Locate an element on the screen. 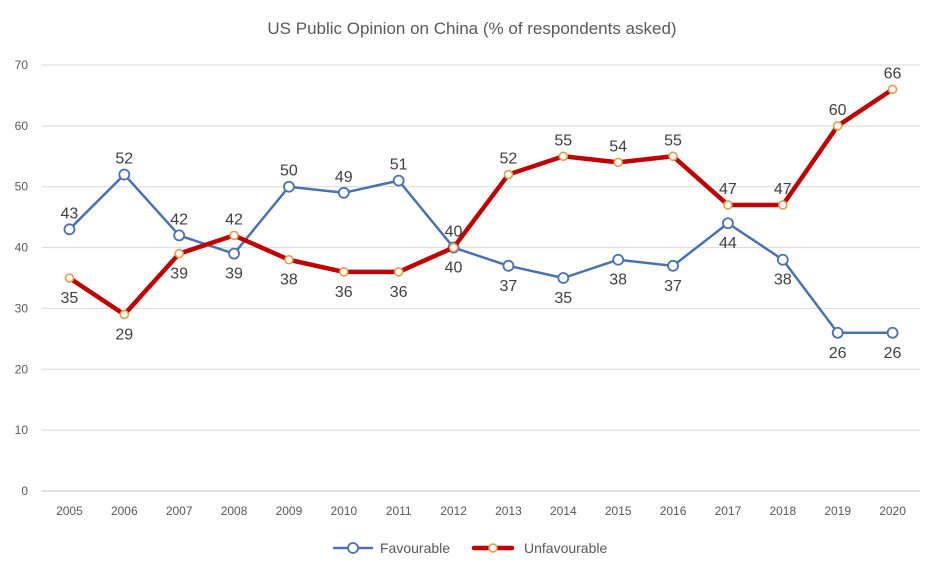  data-label-favourable: 42 is located at coordinates (179, 219).